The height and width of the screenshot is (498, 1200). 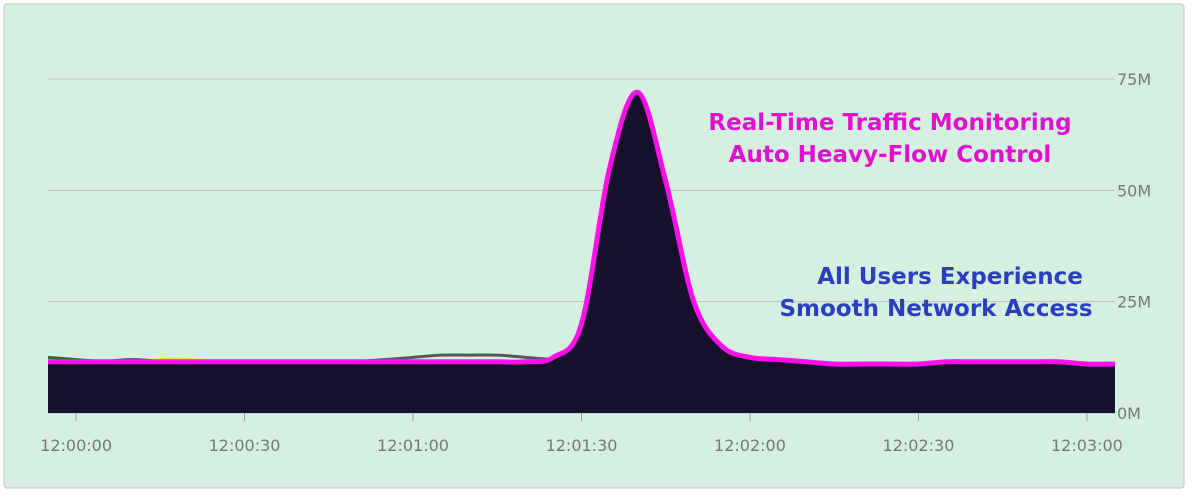 What do you see at coordinates (1134, 79) in the screenshot?
I see `y-tick-label: 75M` at bounding box center [1134, 79].